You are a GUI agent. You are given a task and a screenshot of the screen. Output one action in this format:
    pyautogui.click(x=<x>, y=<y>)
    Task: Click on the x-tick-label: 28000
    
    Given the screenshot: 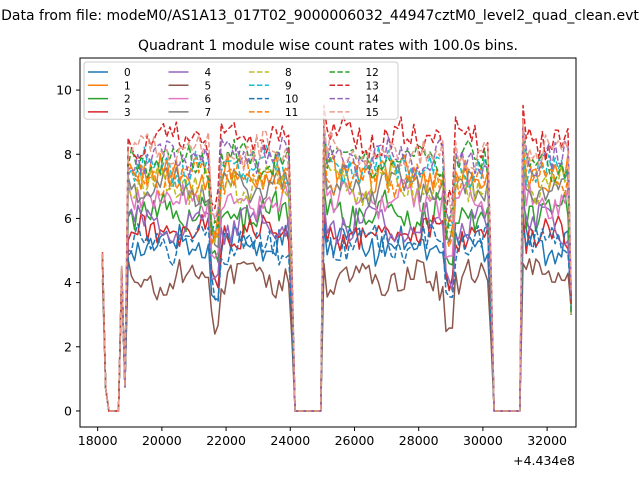 What is the action you would take?
    pyautogui.click(x=419, y=440)
    